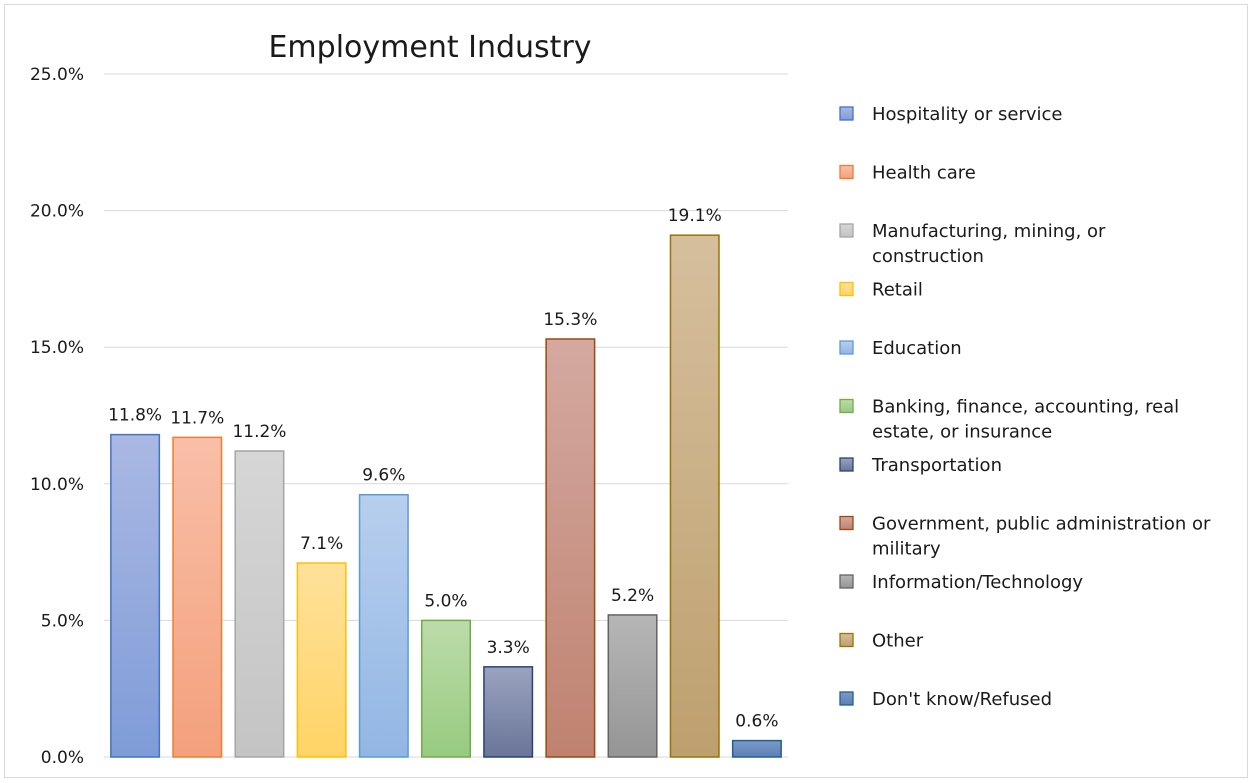  What do you see at coordinates (321, 544) in the screenshot?
I see `data-label: 7.1%` at bounding box center [321, 544].